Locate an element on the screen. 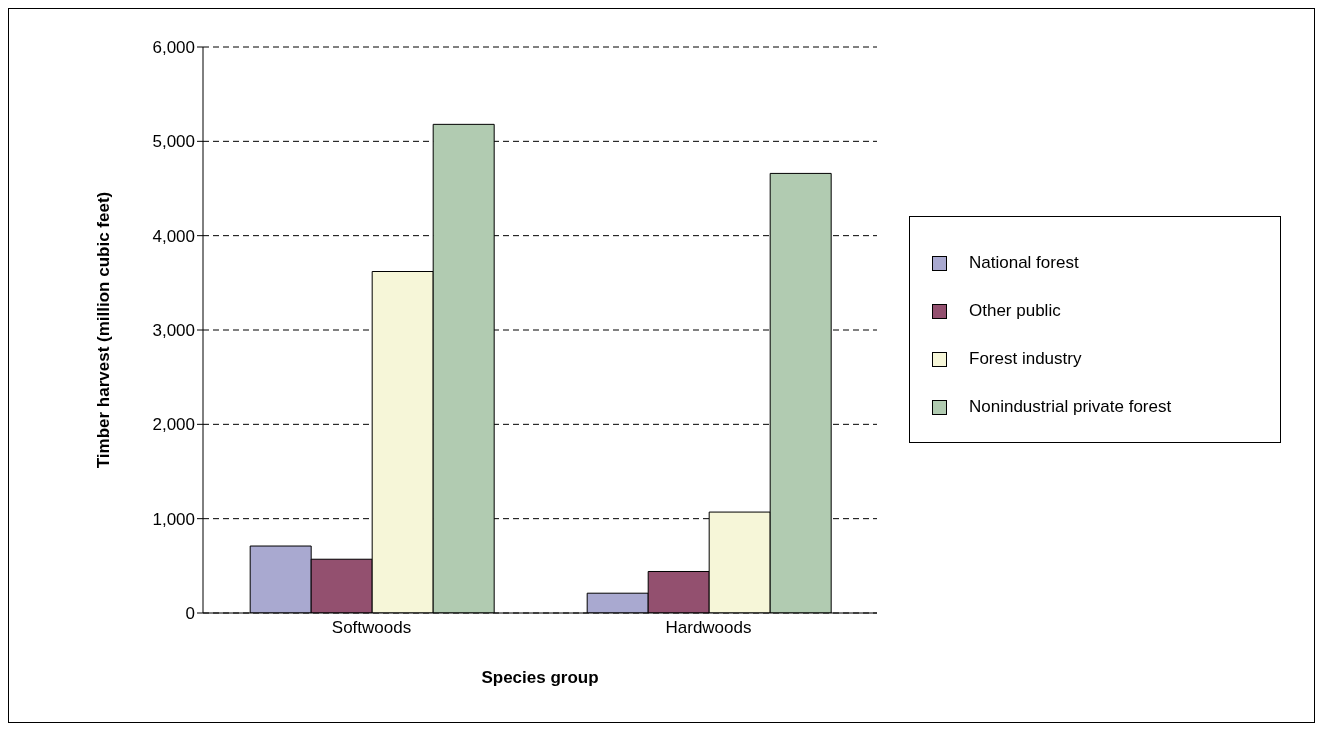 The image size is (1321, 729). legend-label: National forest is located at coordinates (1024, 263).